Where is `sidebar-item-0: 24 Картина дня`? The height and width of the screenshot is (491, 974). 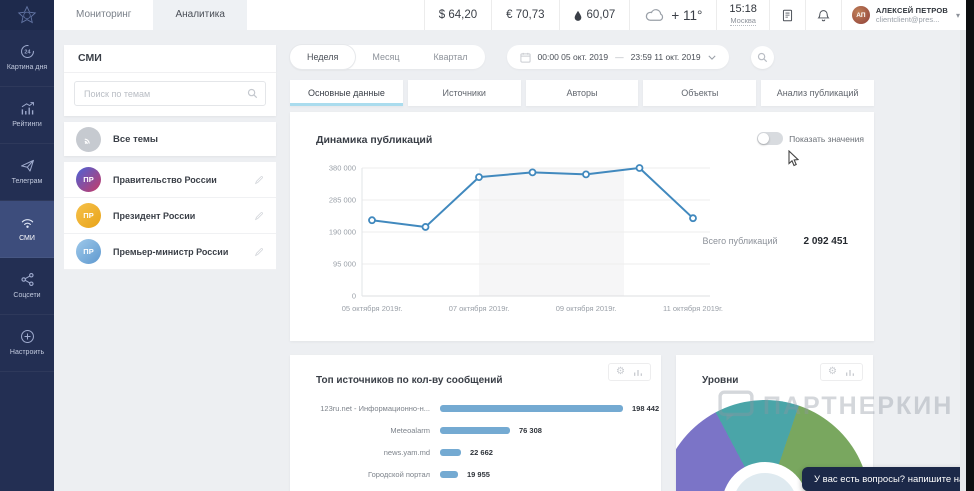 sidebar-item-0: 24 Картина дня is located at coordinates (27, 58).